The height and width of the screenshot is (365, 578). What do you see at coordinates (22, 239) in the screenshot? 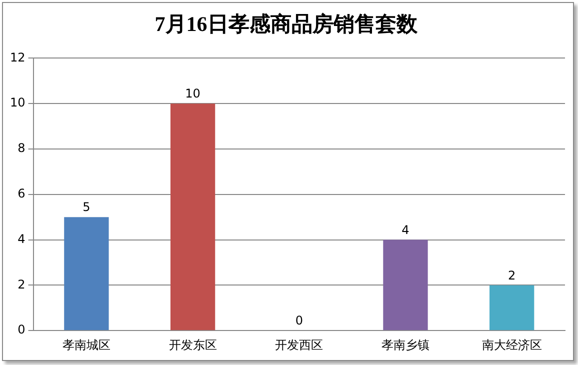
I see `y-tick-label: 4` at bounding box center [22, 239].